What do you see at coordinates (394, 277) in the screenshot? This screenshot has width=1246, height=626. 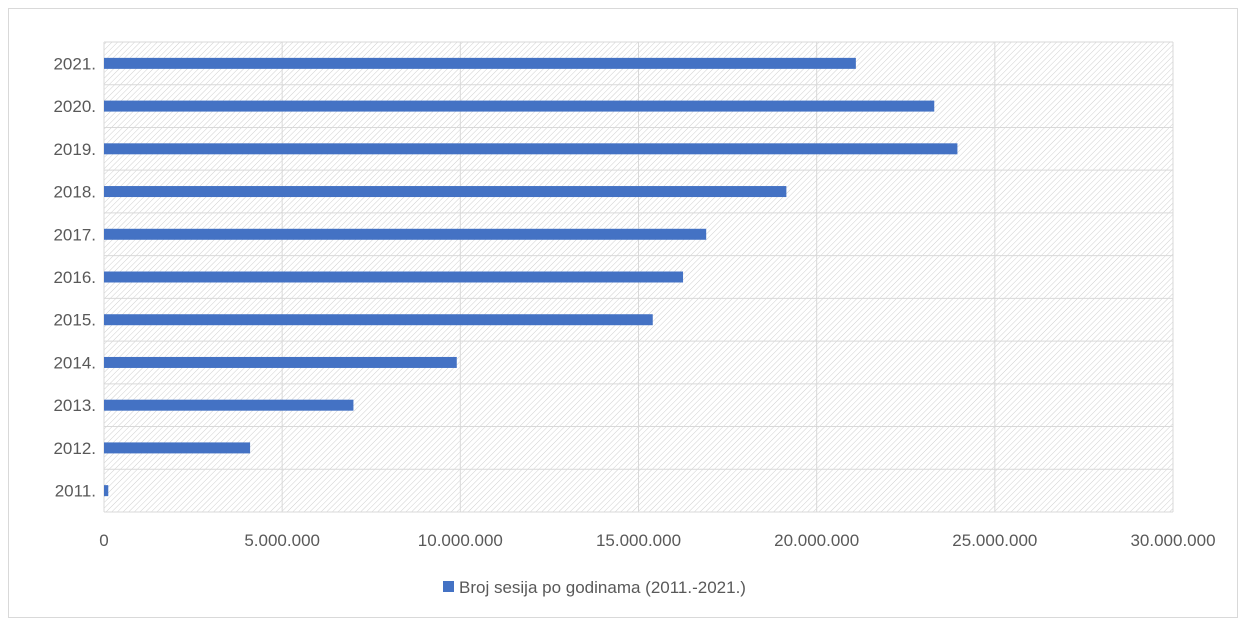 I see `bar-2016` at bounding box center [394, 277].